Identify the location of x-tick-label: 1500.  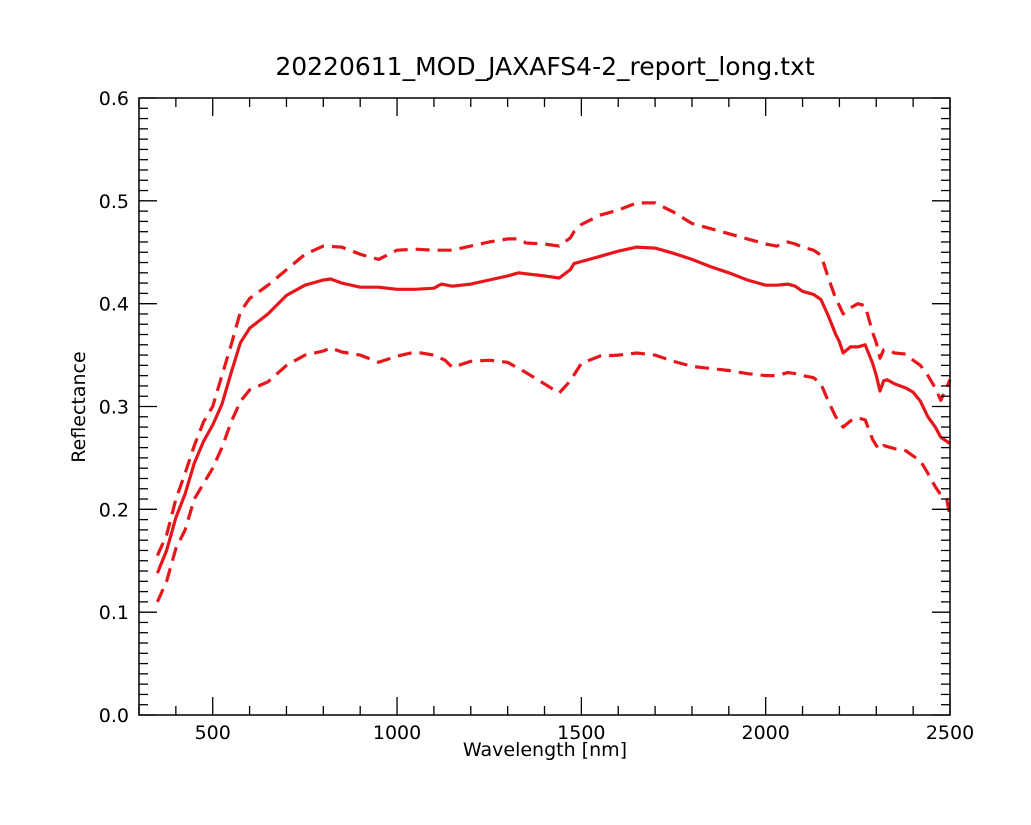
(581, 733).